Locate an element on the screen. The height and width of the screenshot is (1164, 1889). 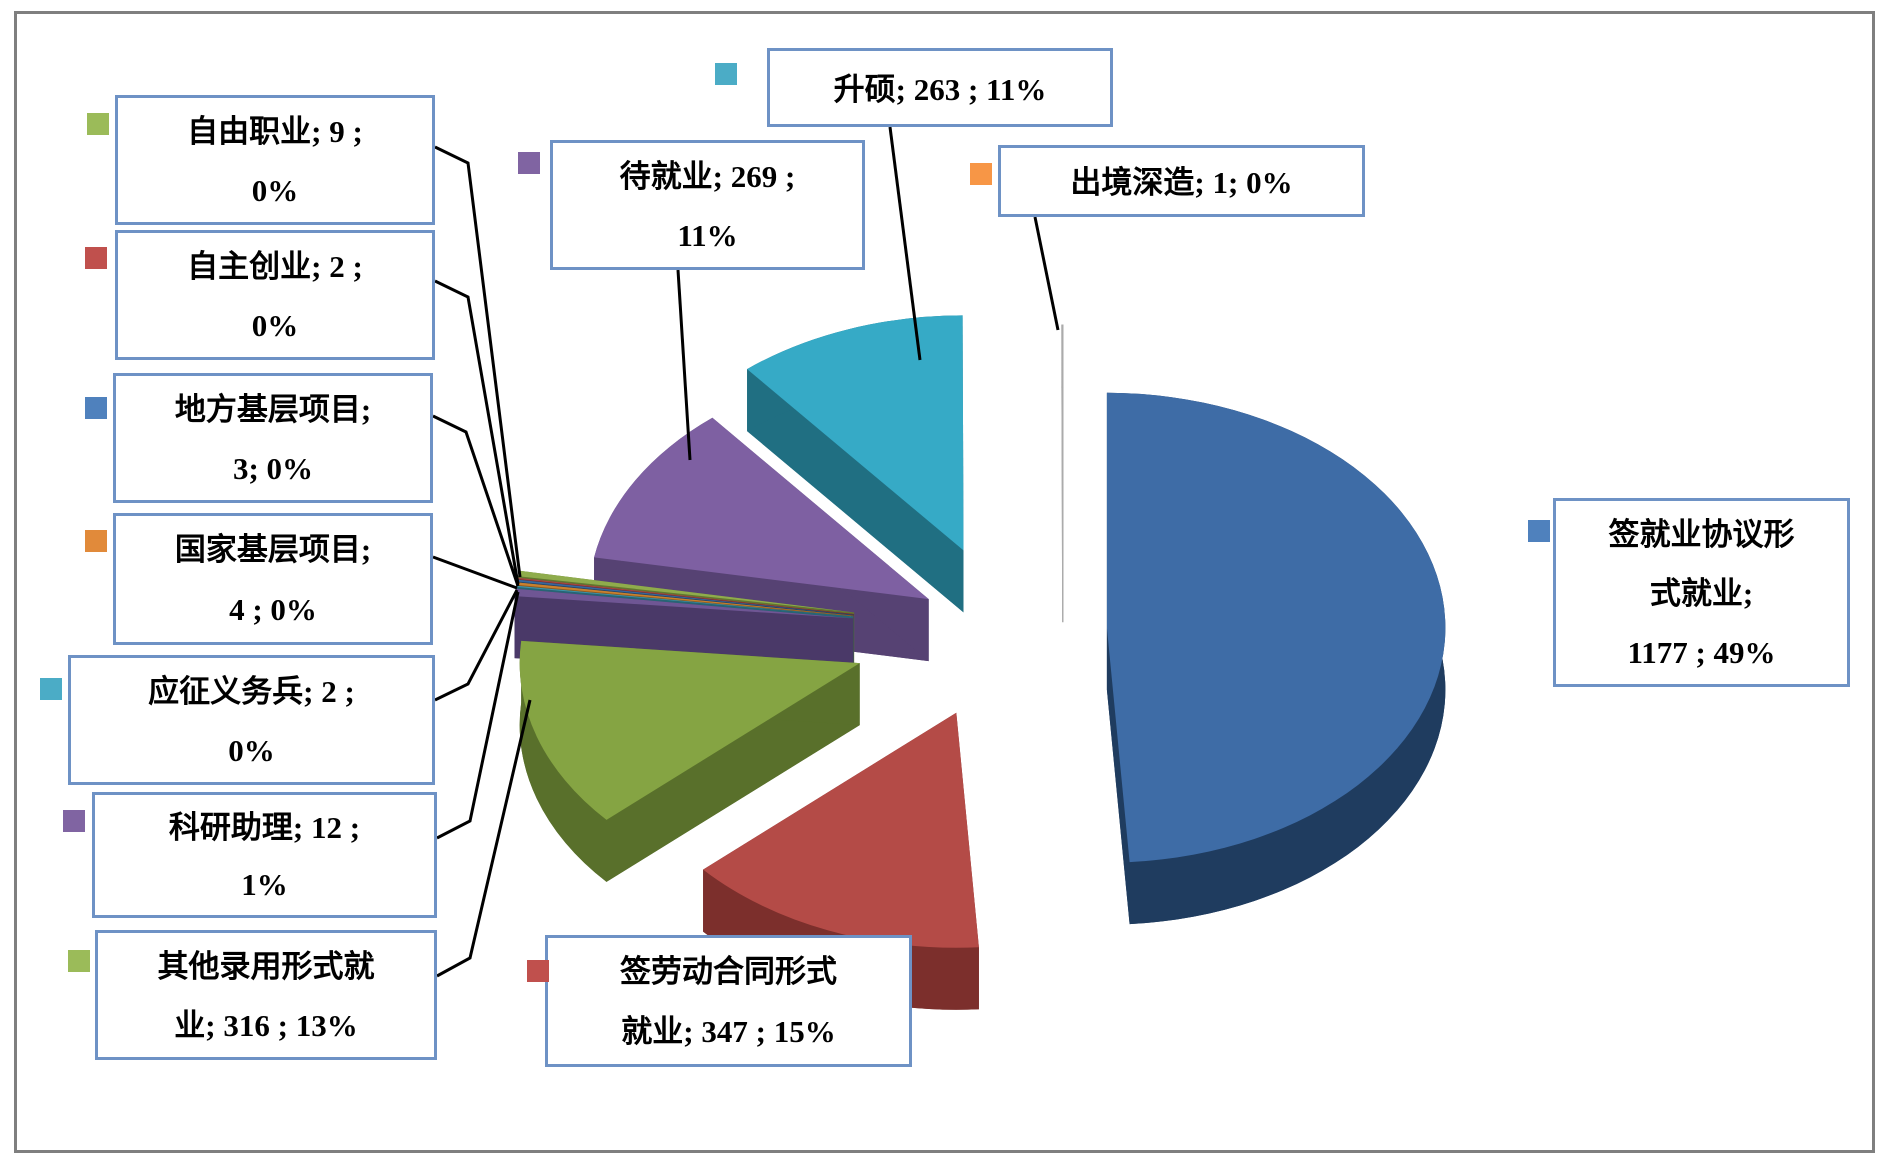
callout-text-qita-line2: 业; 316 ; 13% is located at coordinates (266, 1025).